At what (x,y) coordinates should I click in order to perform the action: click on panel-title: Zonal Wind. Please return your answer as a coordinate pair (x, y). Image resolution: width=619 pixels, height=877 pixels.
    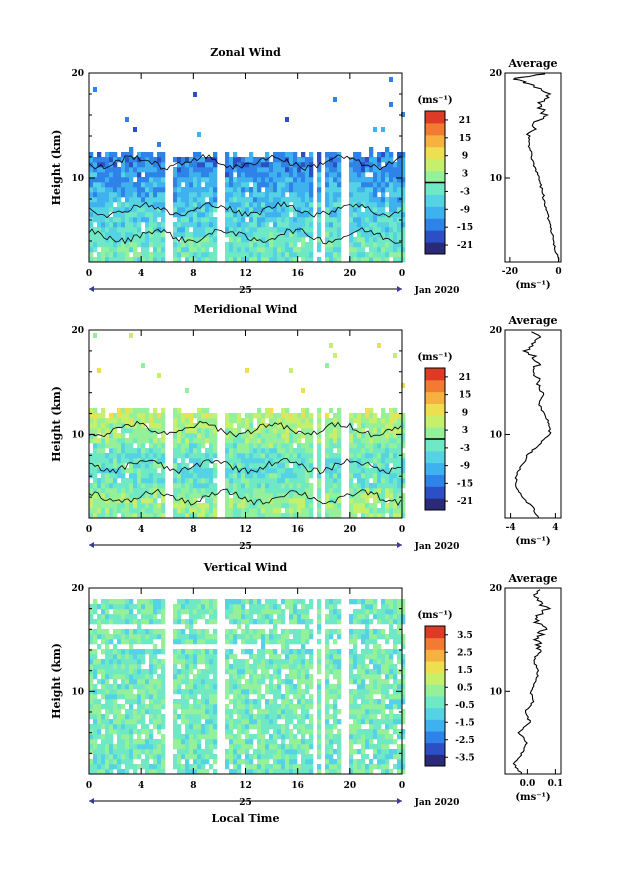
    Looking at the image, I should click on (245, 52).